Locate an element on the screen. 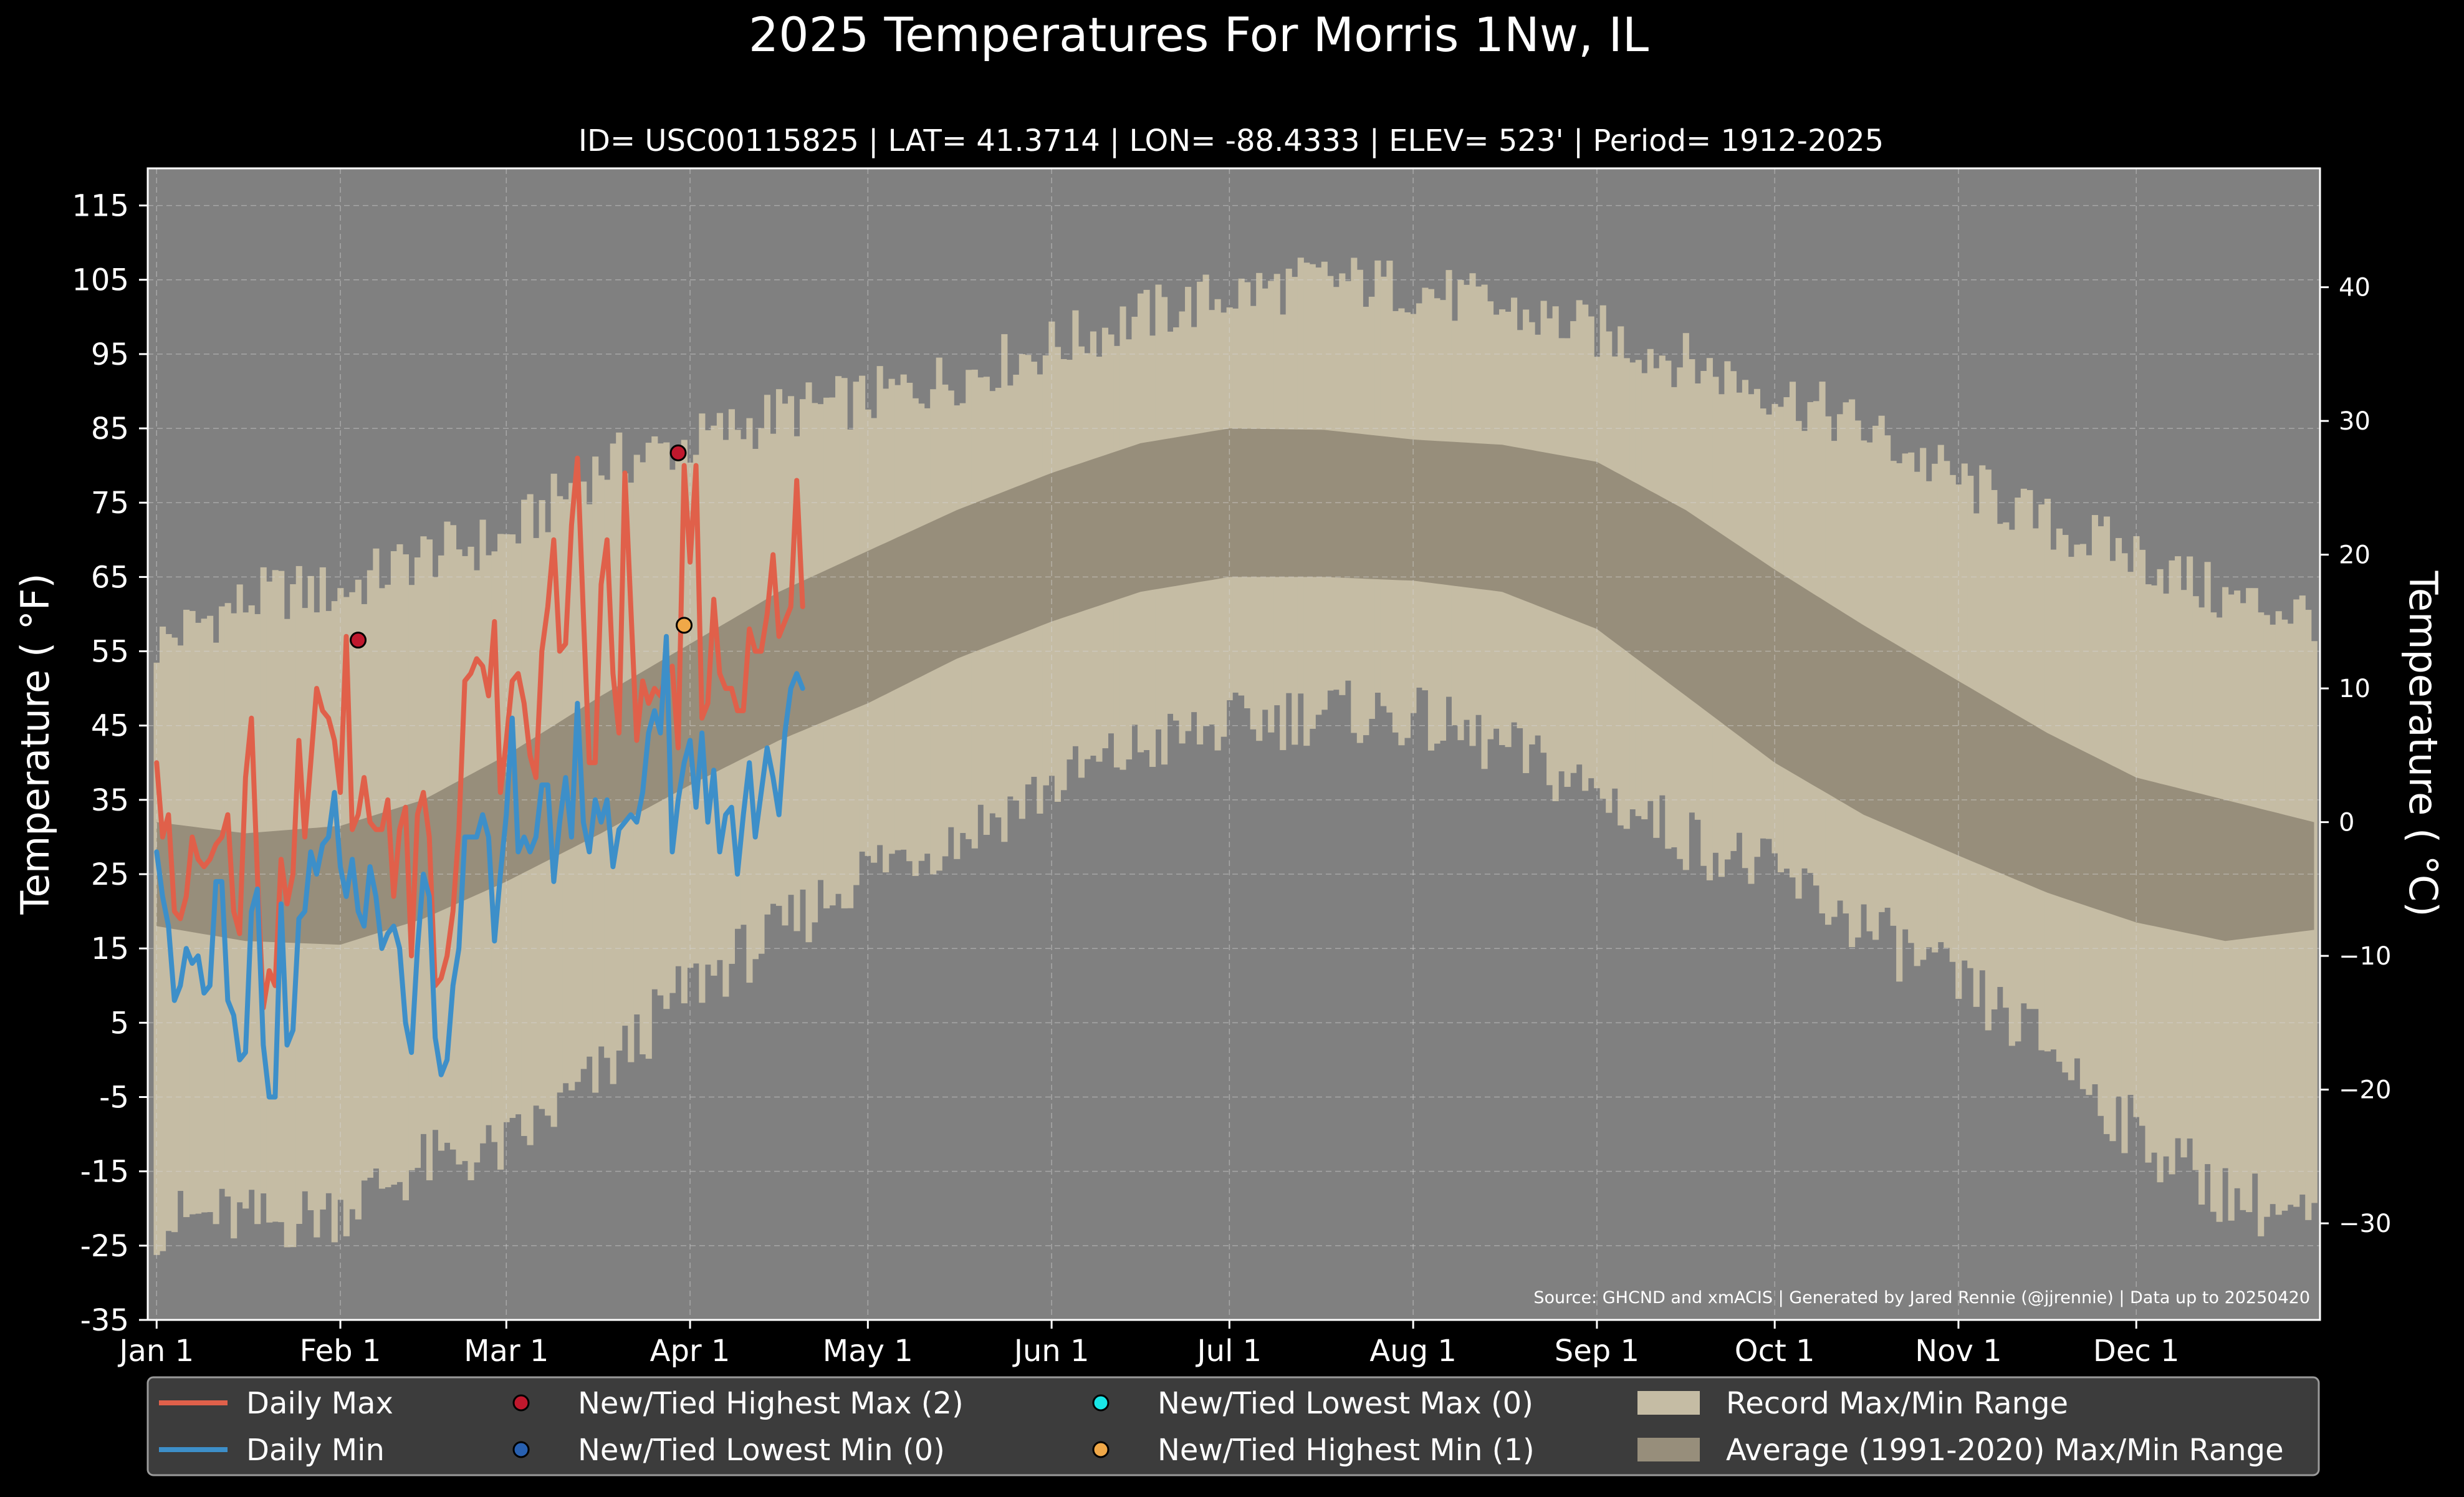 The width and height of the screenshot is (2464, 1497). legend-label: Record Max/Min Range is located at coordinates (1897, 1403).